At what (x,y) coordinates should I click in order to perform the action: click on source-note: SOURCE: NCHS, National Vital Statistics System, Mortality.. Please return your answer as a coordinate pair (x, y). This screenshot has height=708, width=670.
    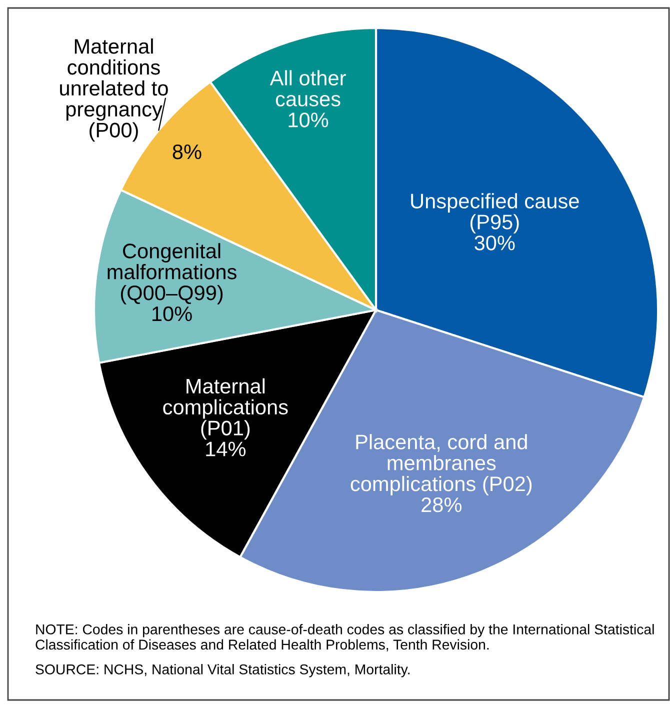
    Looking at the image, I should click on (223, 671).